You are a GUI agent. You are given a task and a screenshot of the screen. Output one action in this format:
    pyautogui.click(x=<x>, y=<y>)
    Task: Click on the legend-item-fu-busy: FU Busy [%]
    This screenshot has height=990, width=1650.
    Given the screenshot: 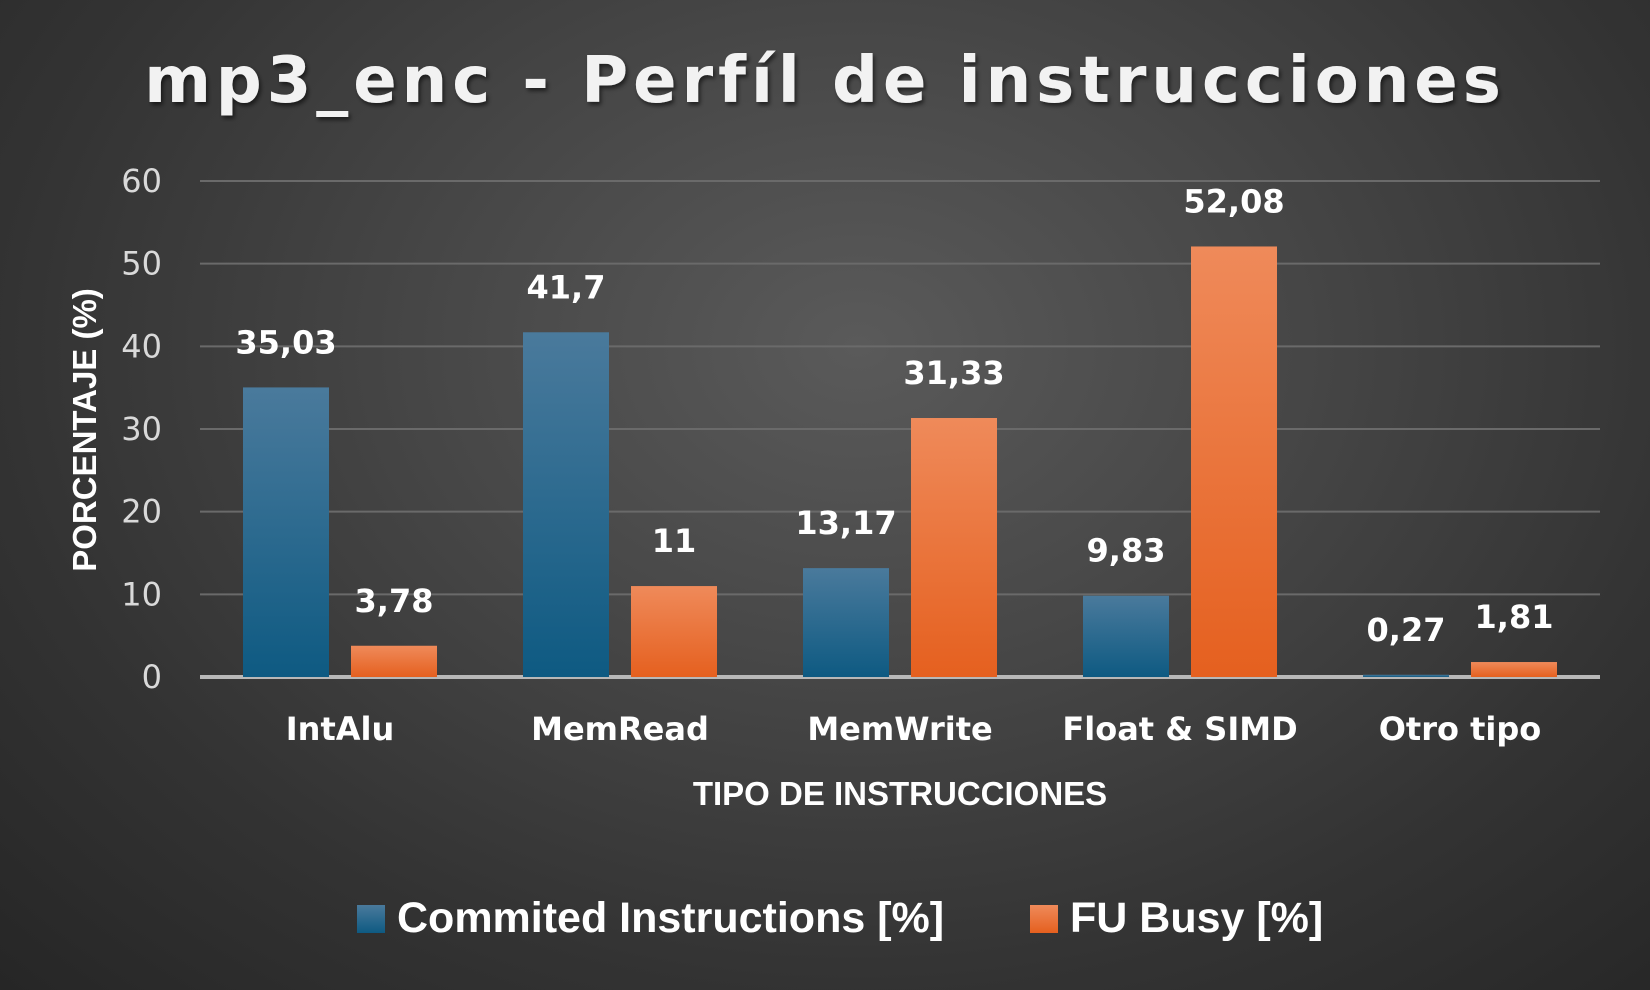 What is the action you would take?
    pyautogui.click(x=1176, y=918)
    